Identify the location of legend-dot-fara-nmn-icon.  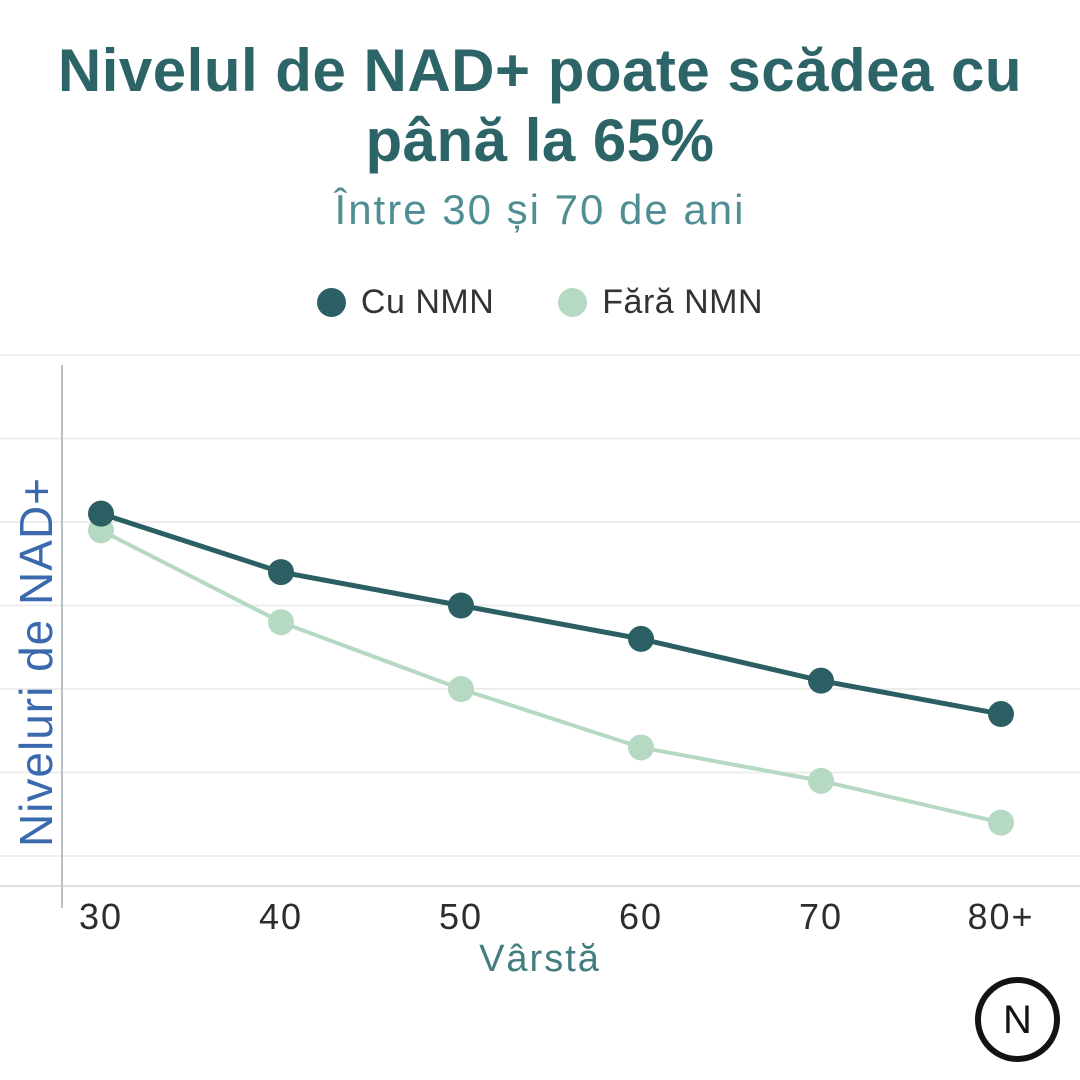
(573, 302).